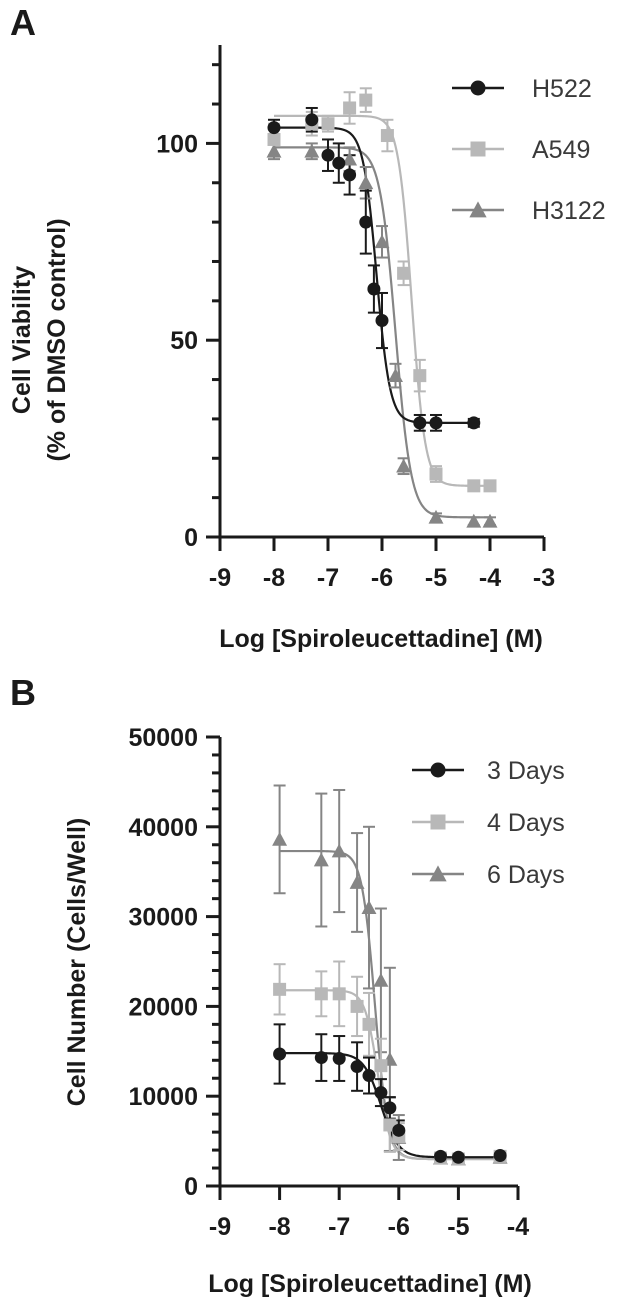 The width and height of the screenshot is (634, 1309). What do you see at coordinates (77, 962) in the screenshot?
I see `panel-b-y-axis-title: Cell Number (Cells/Well)` at bounding box center [77, 962].